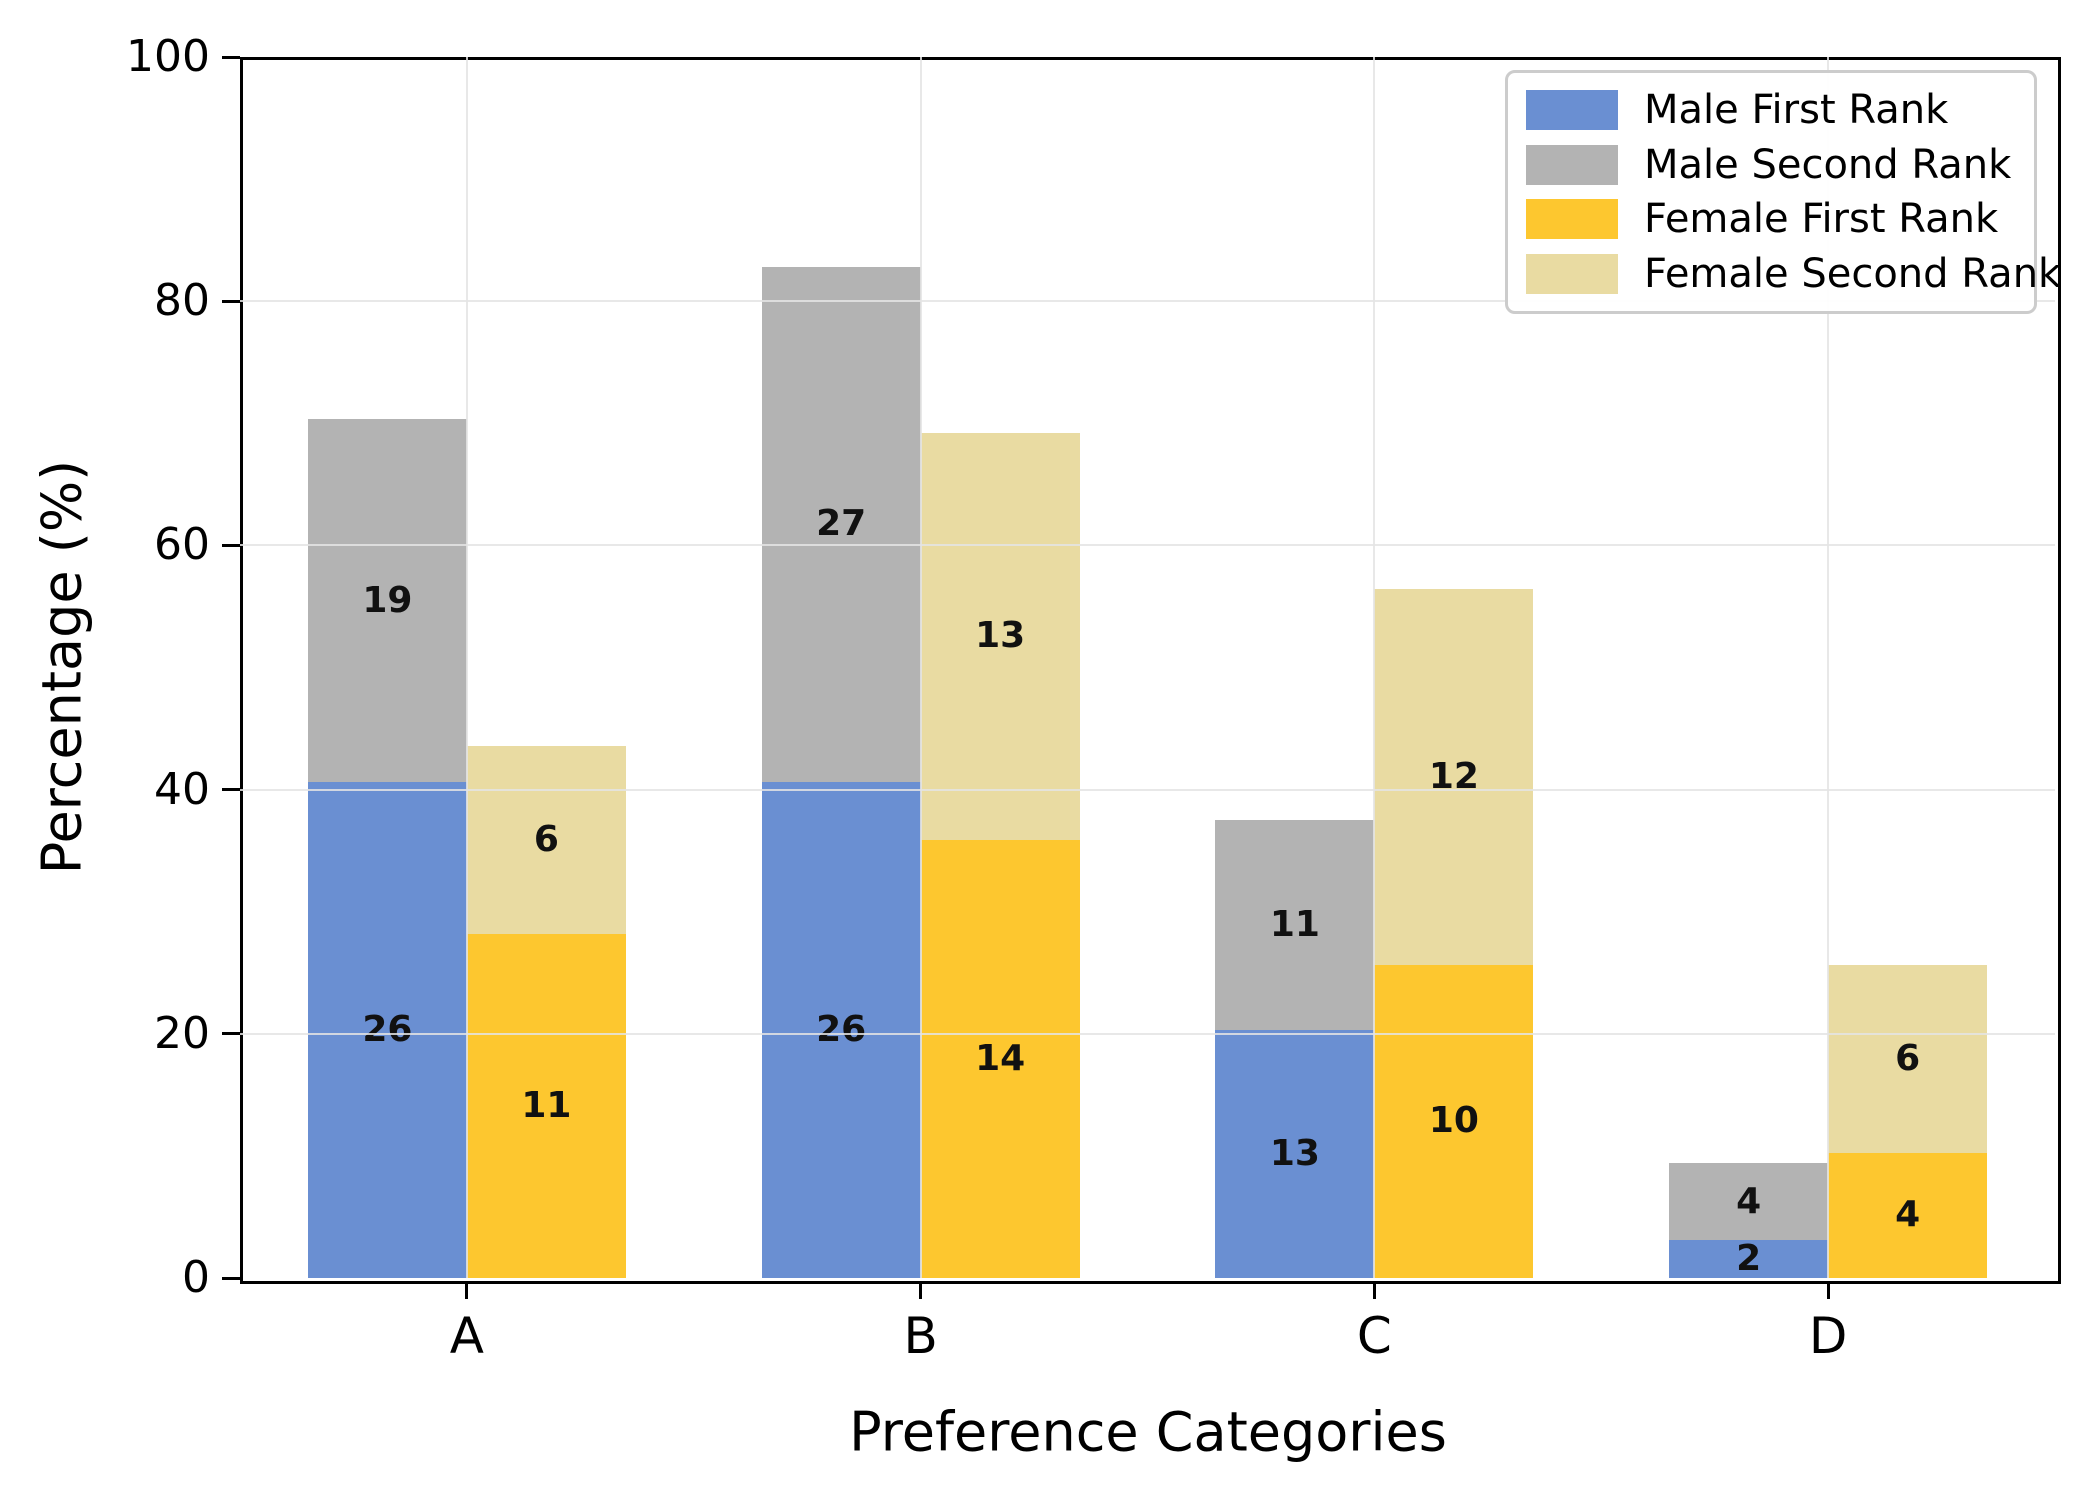 The height and width of the screenshot is (1500, 2100). I want to click on y-tick-label: 40, so click(182, 789).